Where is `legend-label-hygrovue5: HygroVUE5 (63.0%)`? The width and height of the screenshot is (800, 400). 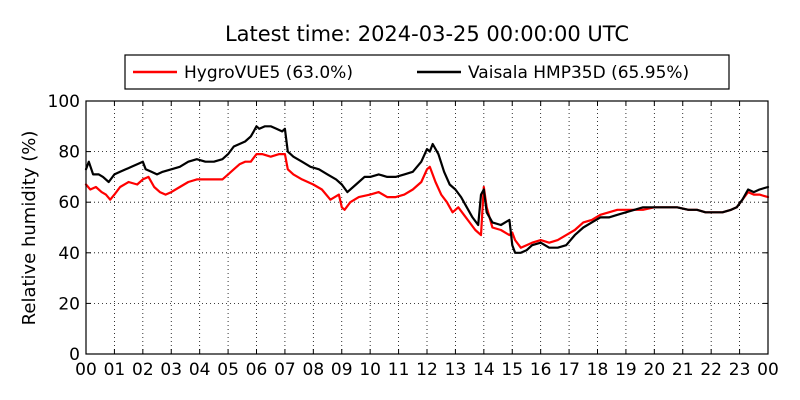
legend-label-hygrovue5: HygroVUE5 (63.0%) is located at coordinates (268, 73).